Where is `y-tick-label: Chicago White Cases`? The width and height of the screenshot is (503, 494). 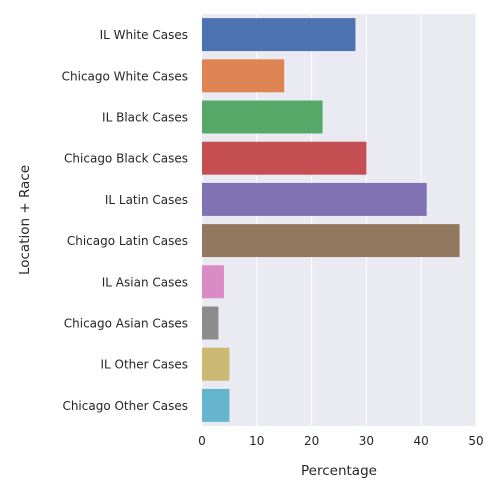 y-tick-label: Chicago White Cases is located at coordinates (125, 76).